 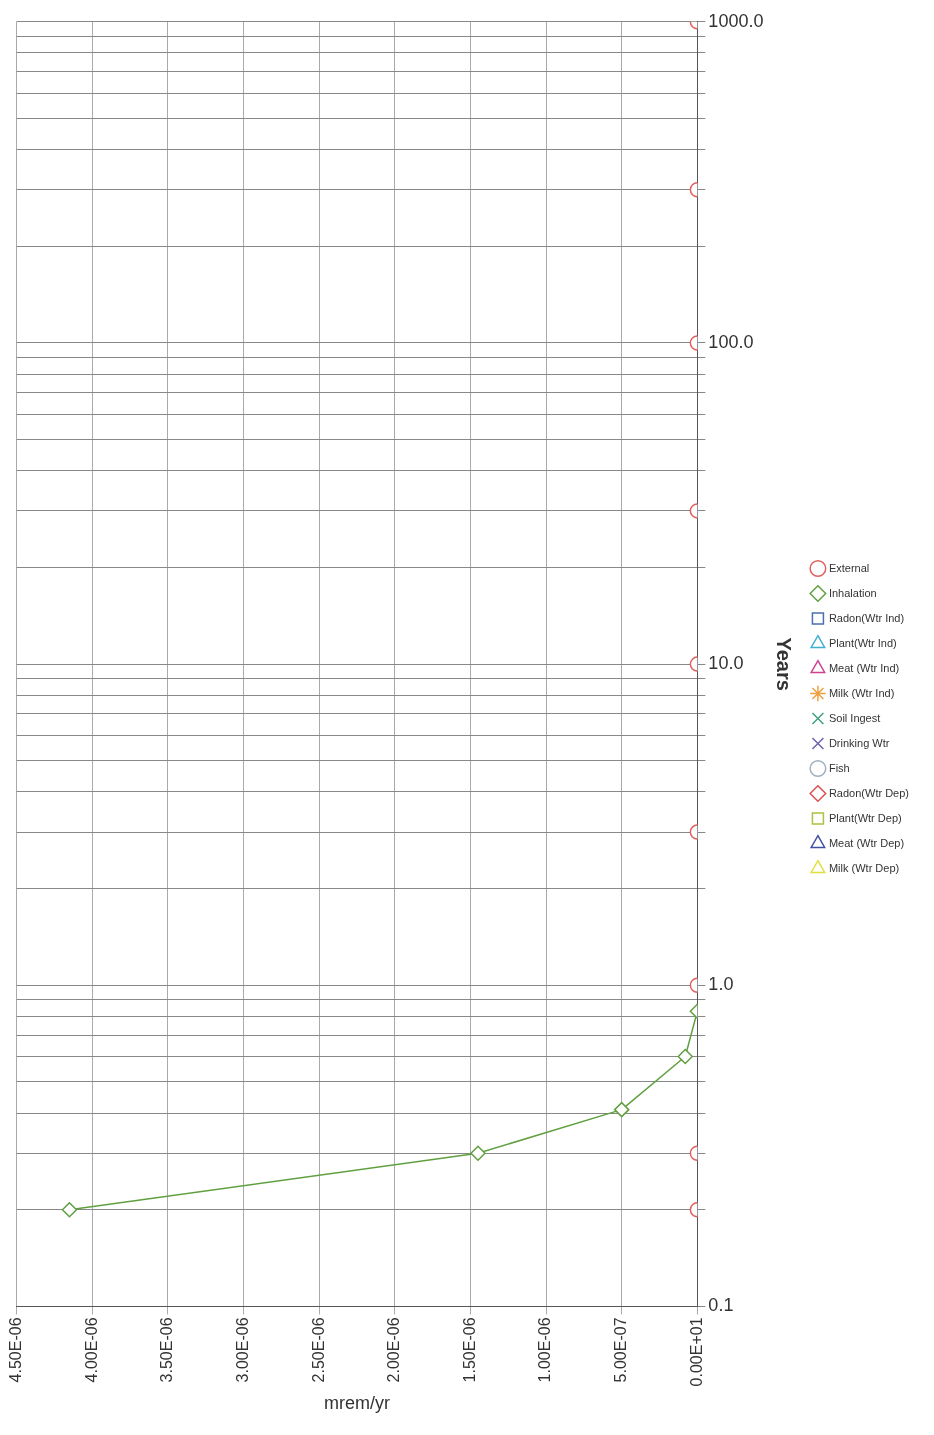 What do you see at coordinates (726, 663) in the screenshot?
I see `y-tick-label: 10.0` at bounding box center [726, 663].